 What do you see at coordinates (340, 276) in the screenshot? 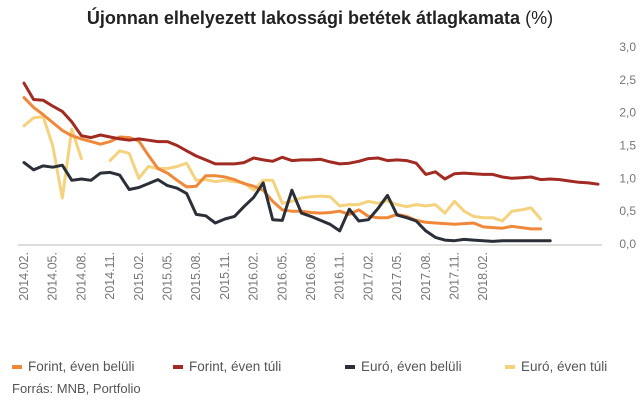
I see `x-tick-label: 2016.11.` at bounding box center [340, 276].